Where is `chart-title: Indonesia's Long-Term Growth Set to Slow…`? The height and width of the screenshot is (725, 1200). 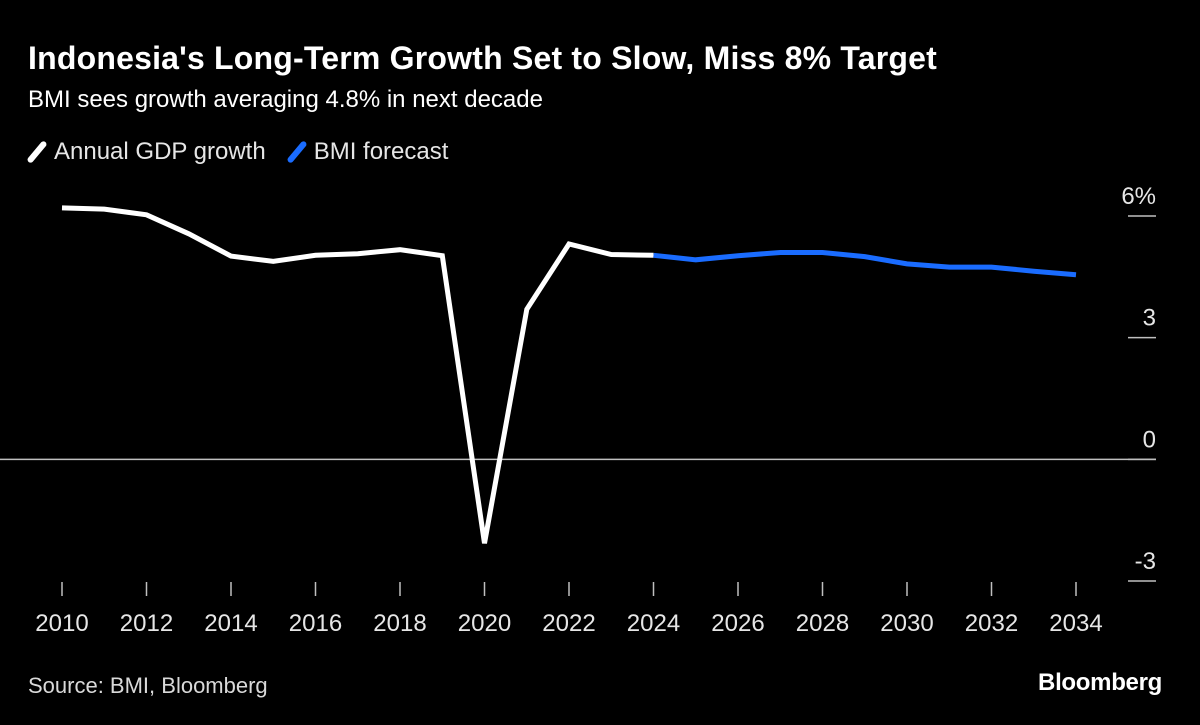 chart-title: Indonesia's Long-Term Growth Set to Slow… is located at coordinates (482, 58).